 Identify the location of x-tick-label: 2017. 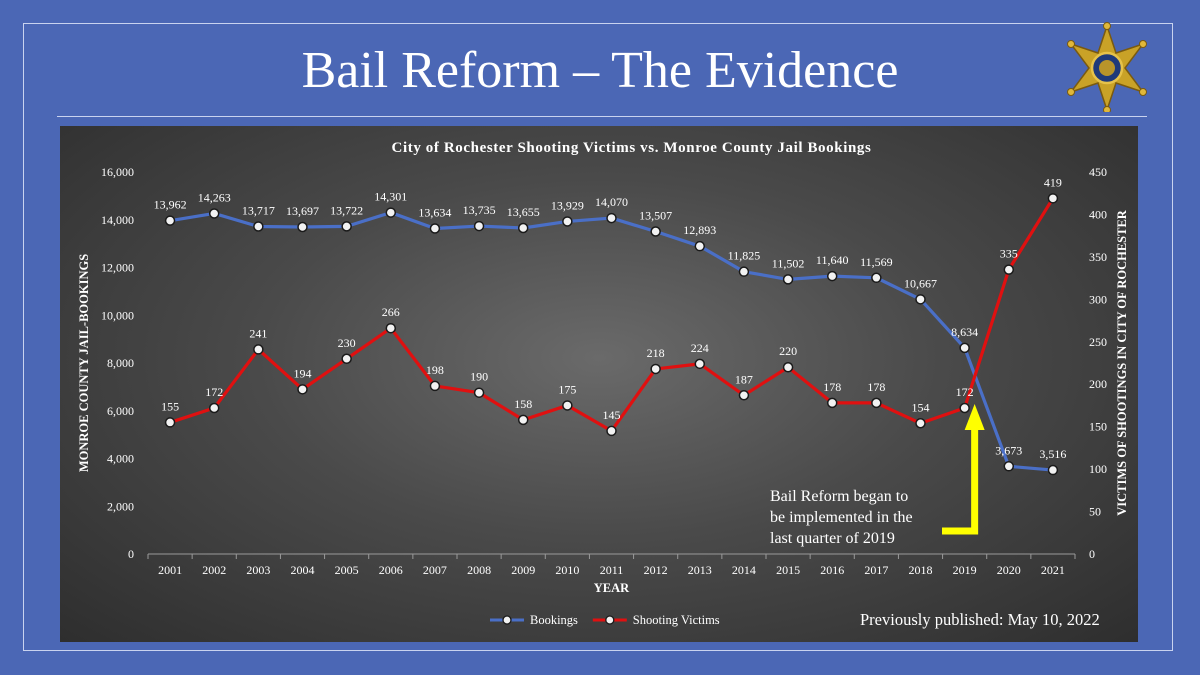
(876, 570).